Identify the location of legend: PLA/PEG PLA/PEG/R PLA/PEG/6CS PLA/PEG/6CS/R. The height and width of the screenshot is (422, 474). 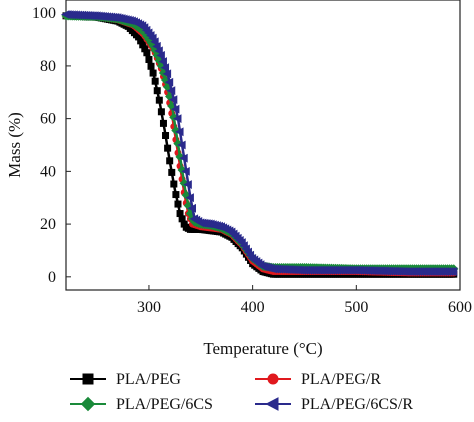
(241, 392).